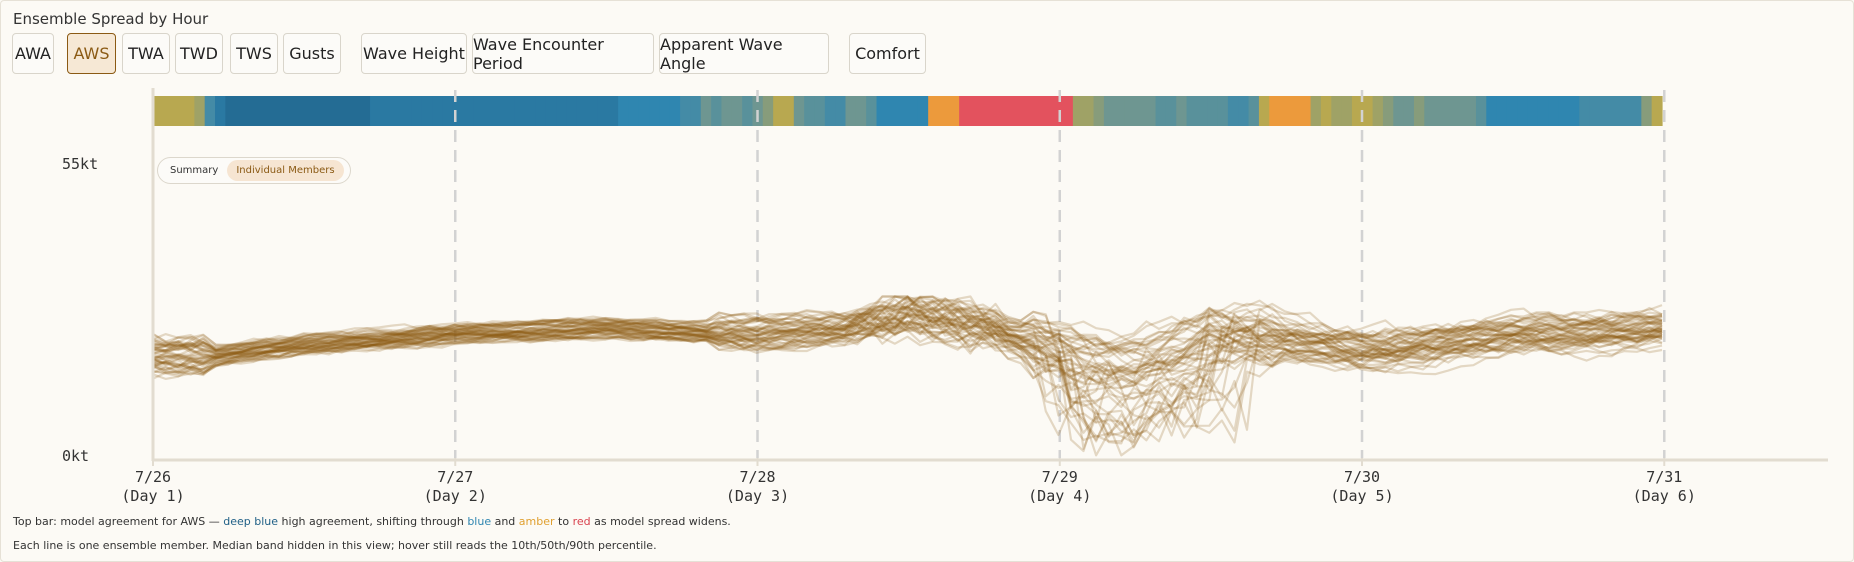 This screenshot has width=1854, height=562. I want to click on metric-button-aws: AWS, so click(91, 53).